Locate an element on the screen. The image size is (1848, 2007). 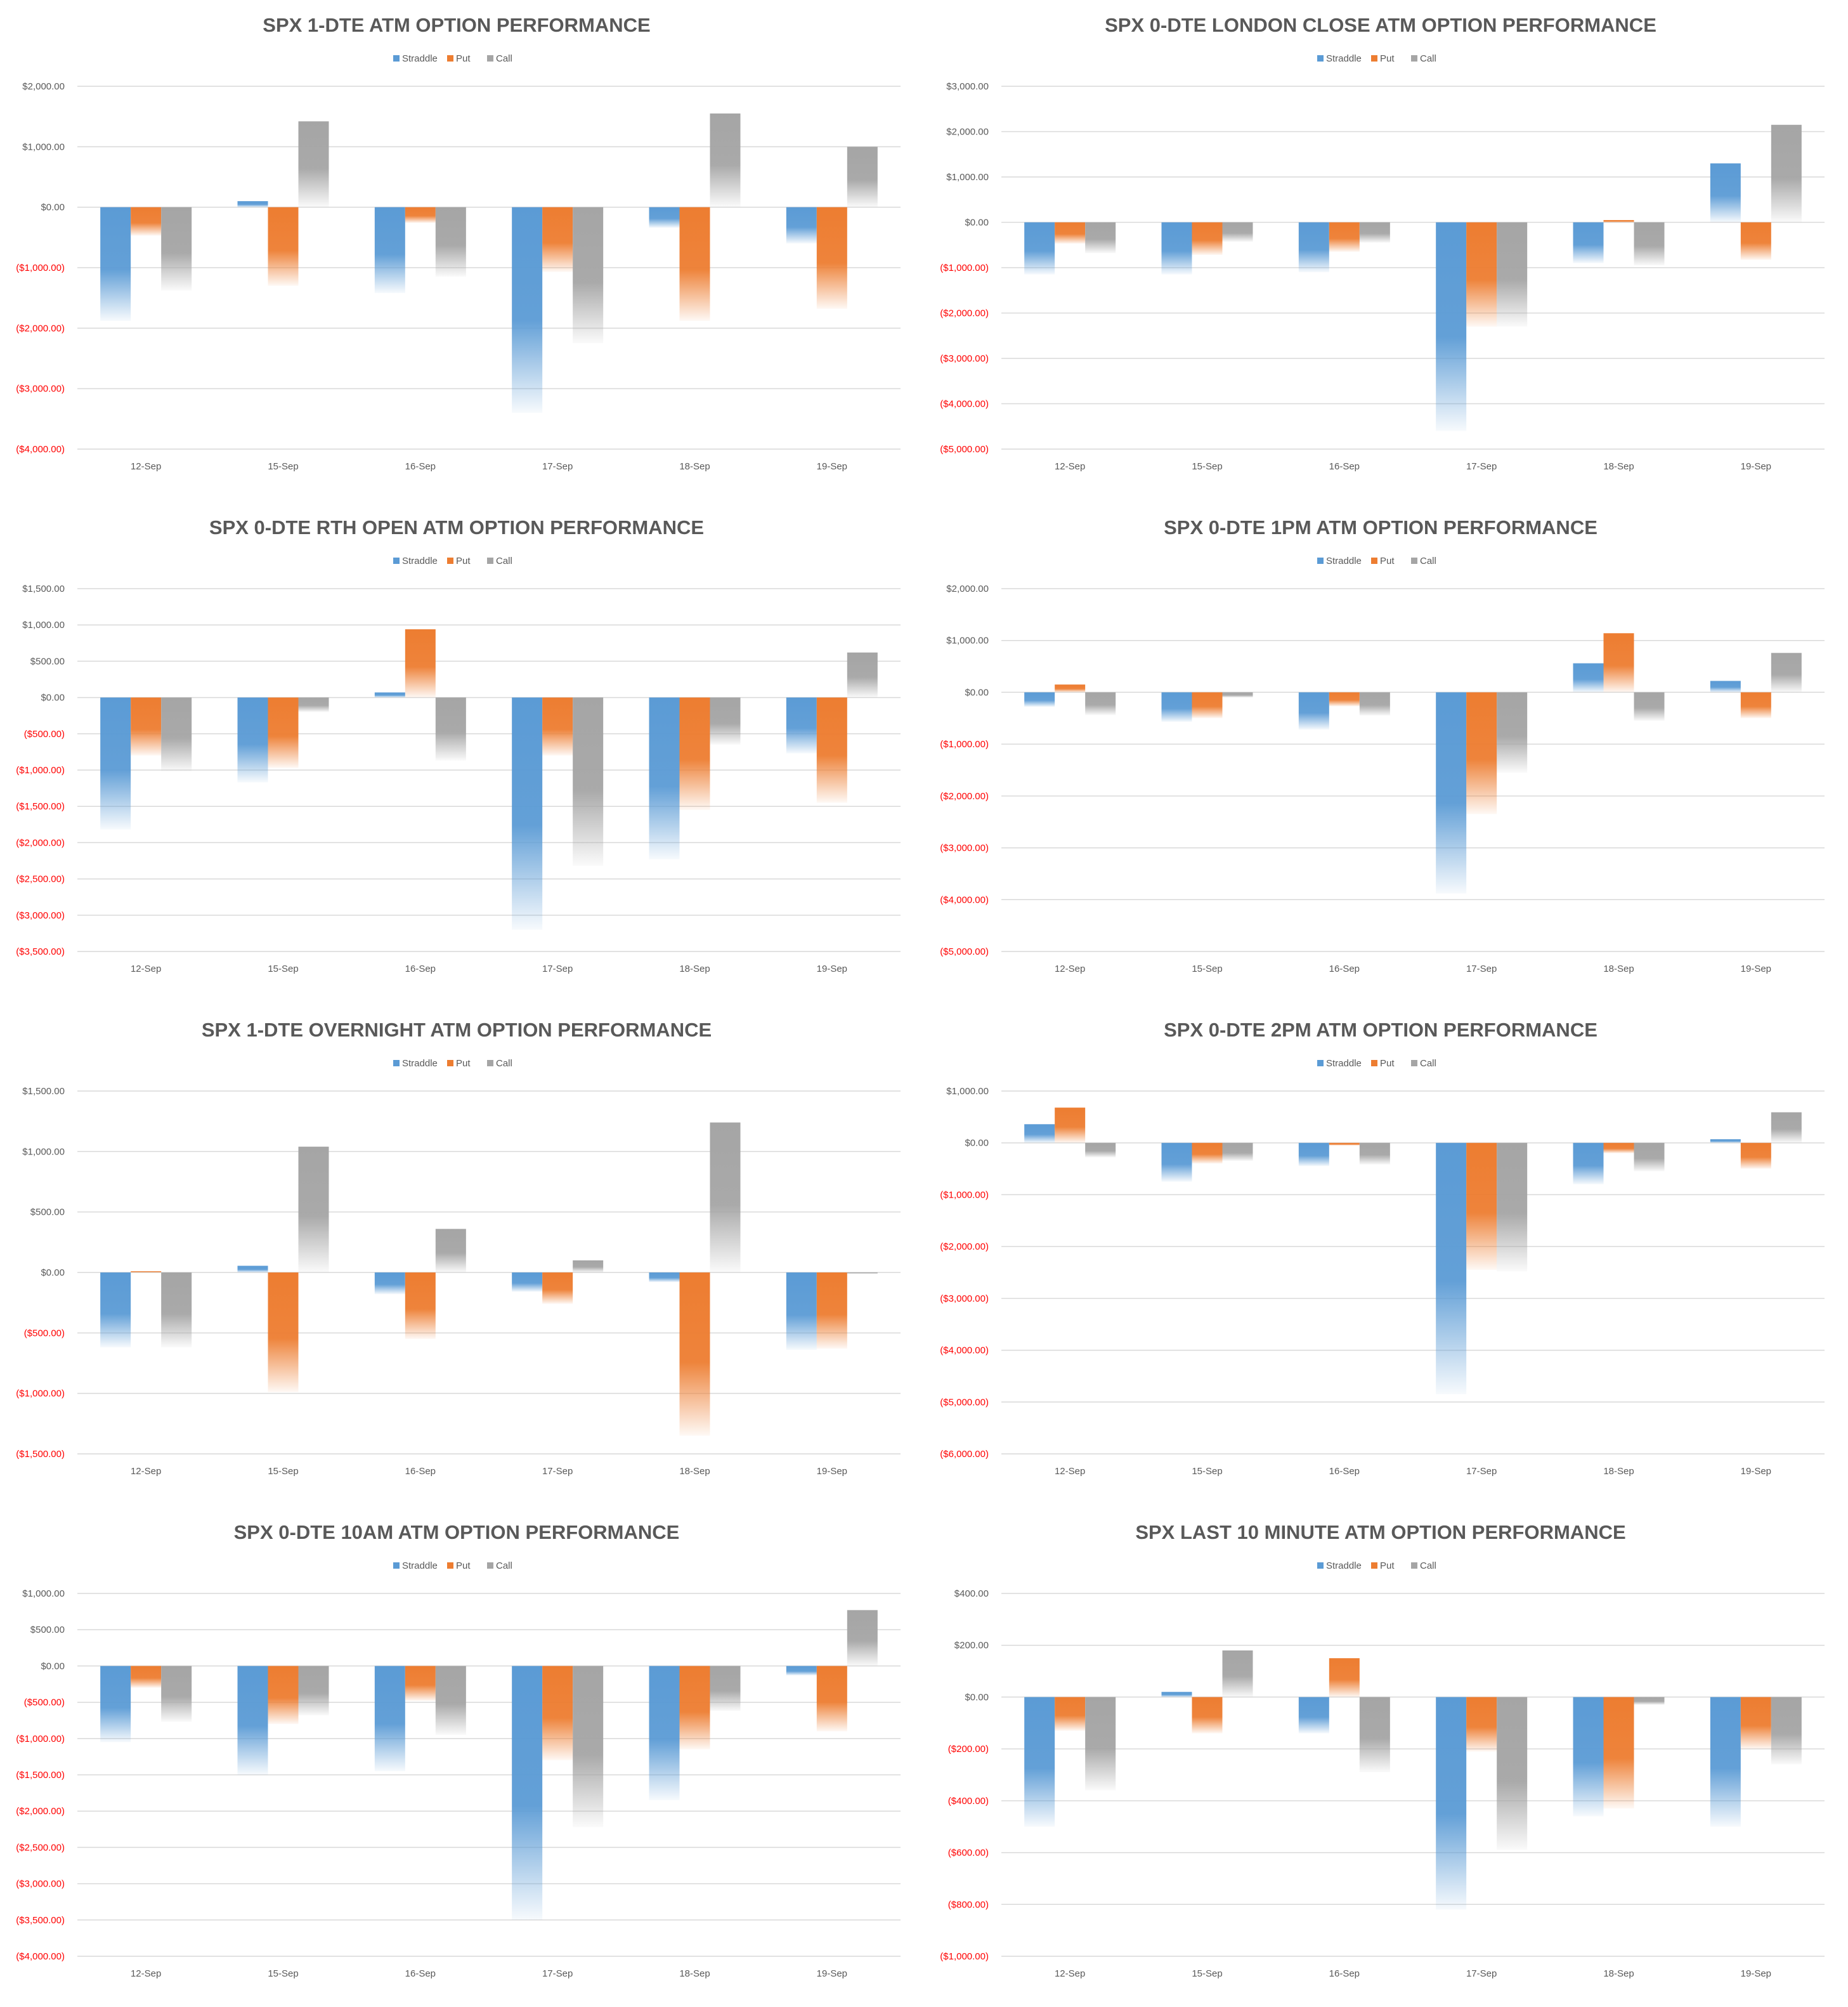
x-tick-label: 19-Sep is located at coordinates (1756, 969).